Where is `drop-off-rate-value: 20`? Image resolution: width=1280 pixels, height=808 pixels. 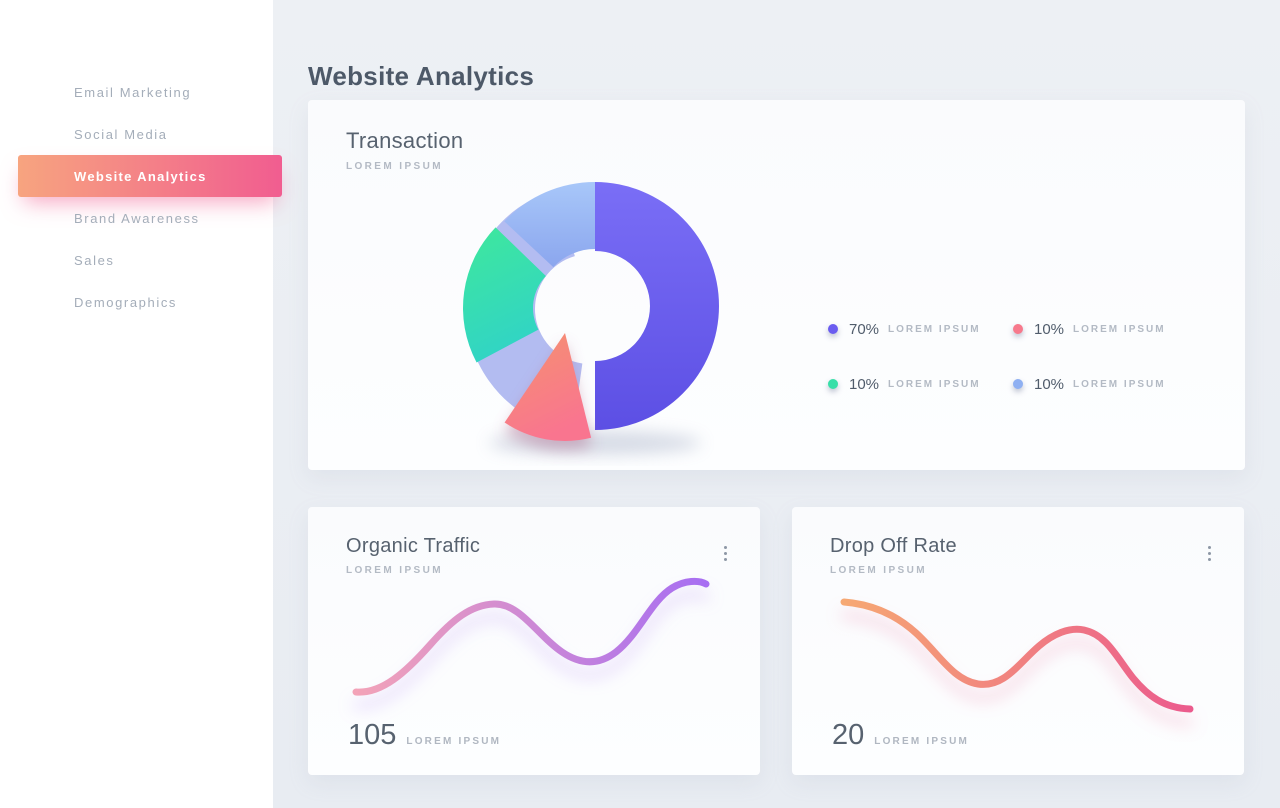
drop-off-rate-value: 20 is located at coordinates (848, 735).